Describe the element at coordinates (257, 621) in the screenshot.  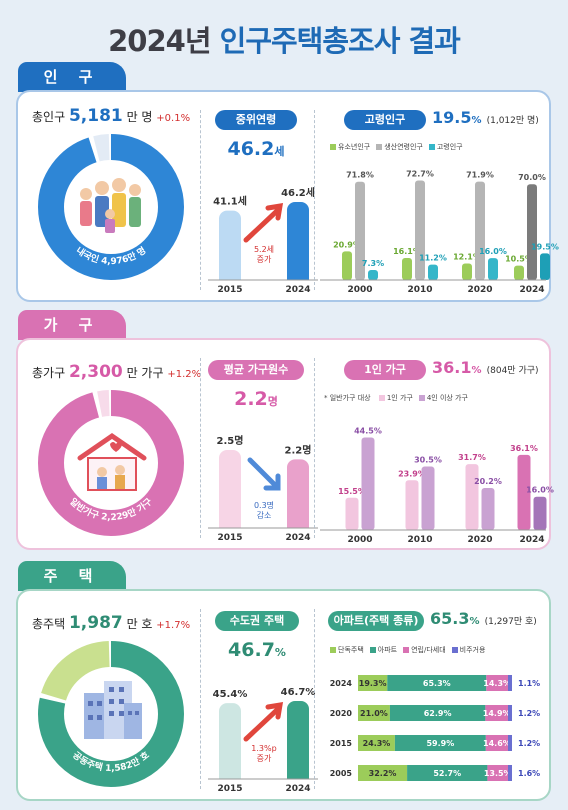
I see `metro-housing-title: 수도권 주택` at that location.